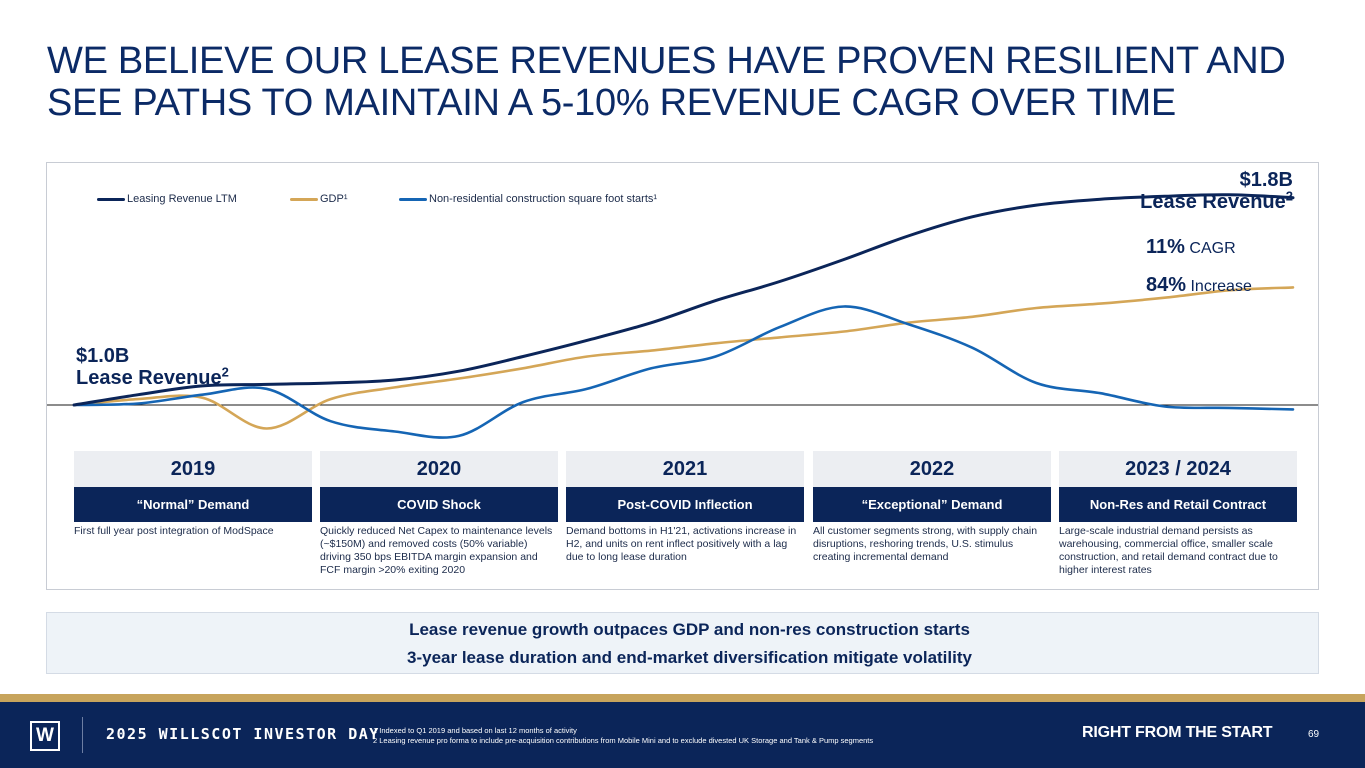 The width and height of the screenshot is (1365, 768). Describe the element at coordinates (1178, 504) in the screenshot. I see `phase-label: Non-Res and Retail Contract` at that location.